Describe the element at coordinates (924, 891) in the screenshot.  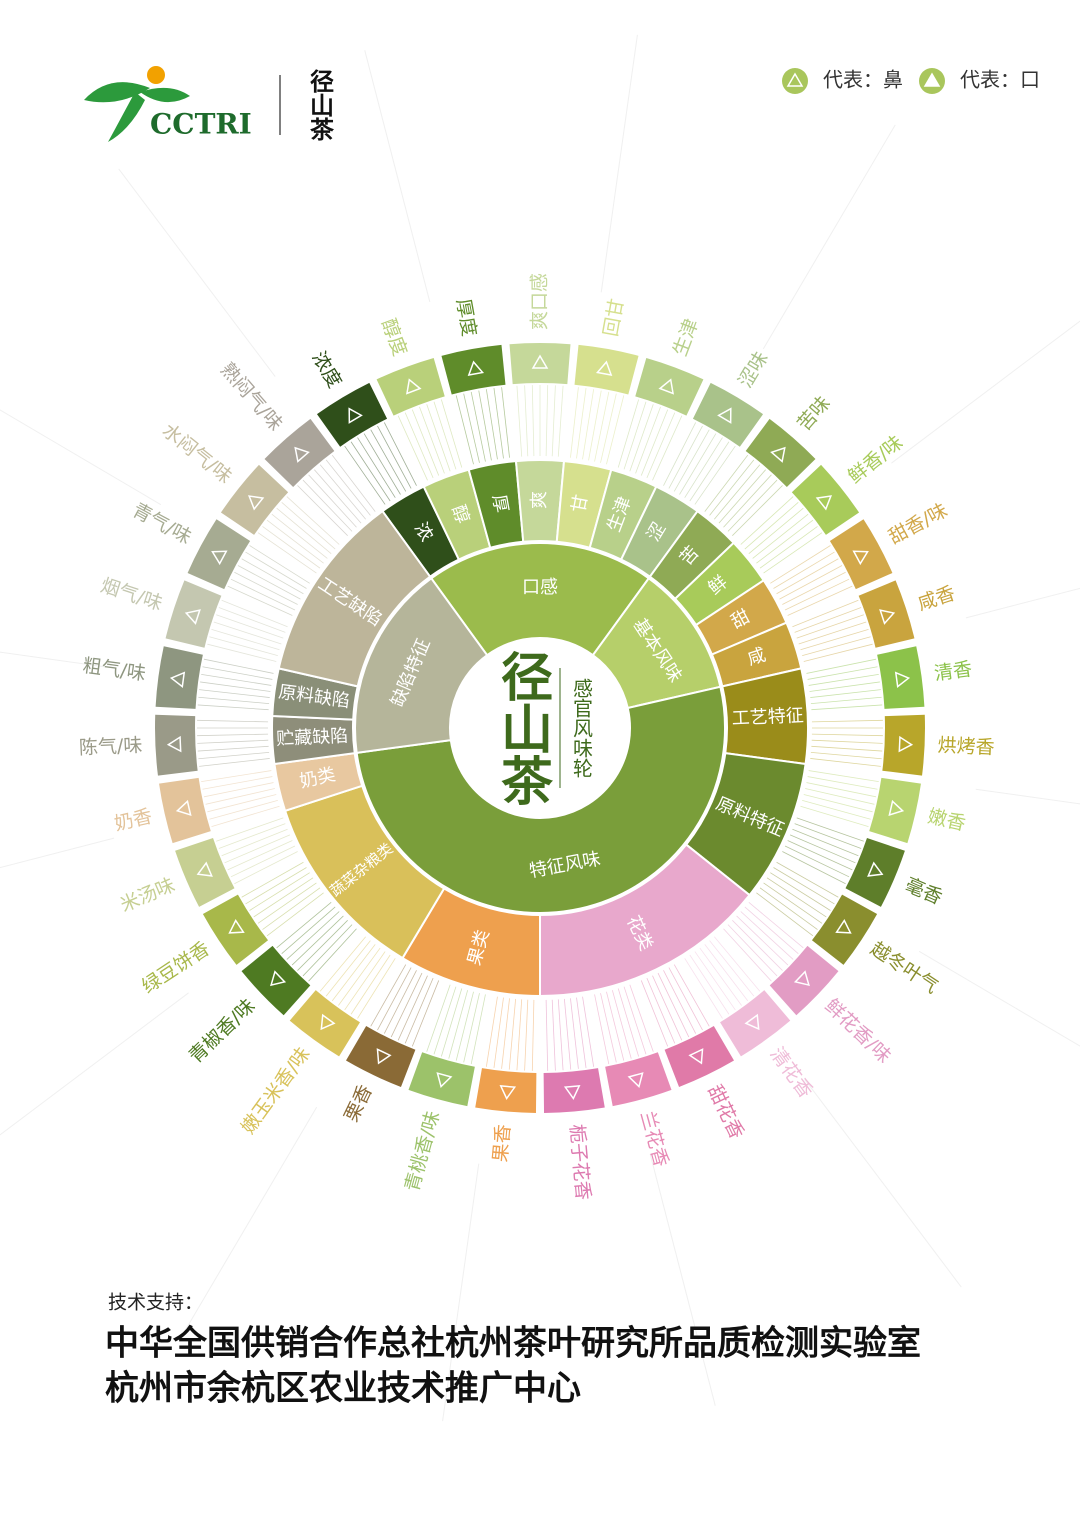
I see `outer-label: 毫香` at that location.